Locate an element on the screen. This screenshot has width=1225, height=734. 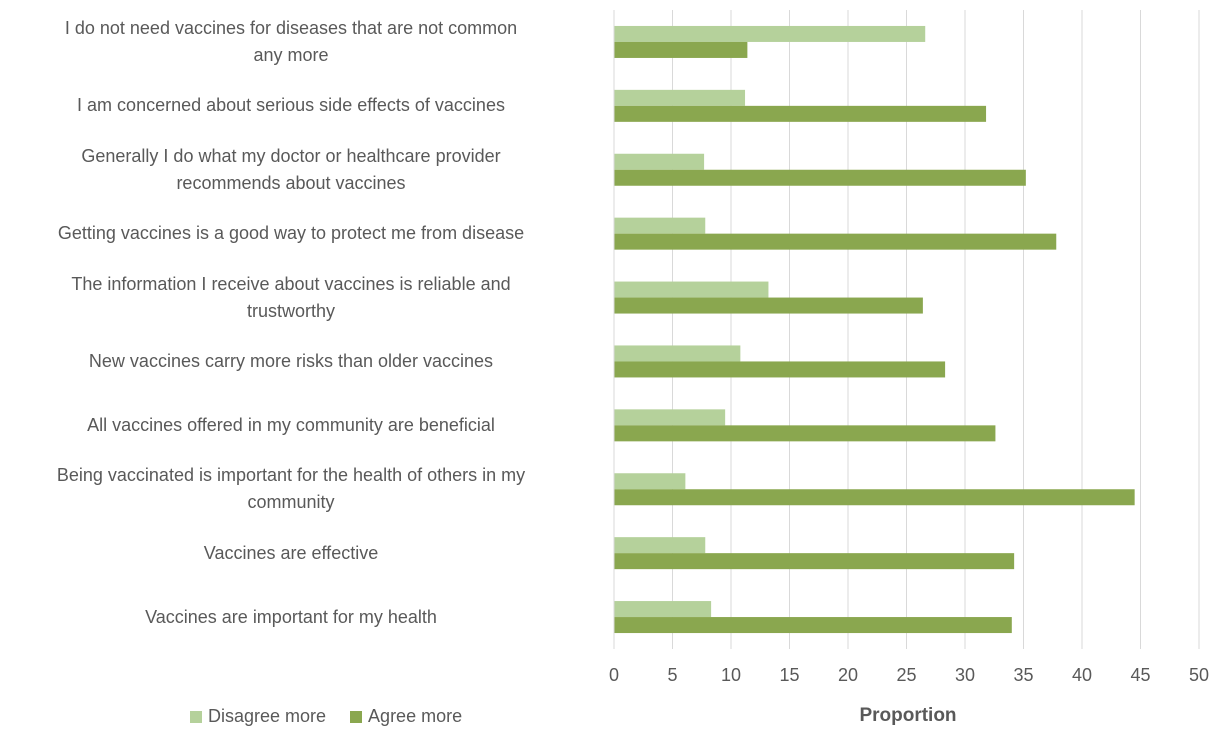
category-label-line: any more is located at coordinates (291, 54).